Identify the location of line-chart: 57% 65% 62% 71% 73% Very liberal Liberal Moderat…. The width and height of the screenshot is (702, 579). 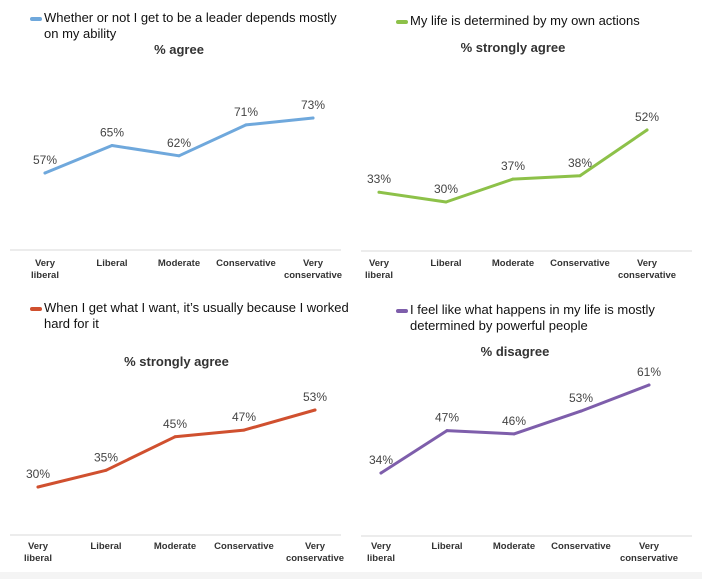
(176, 189).